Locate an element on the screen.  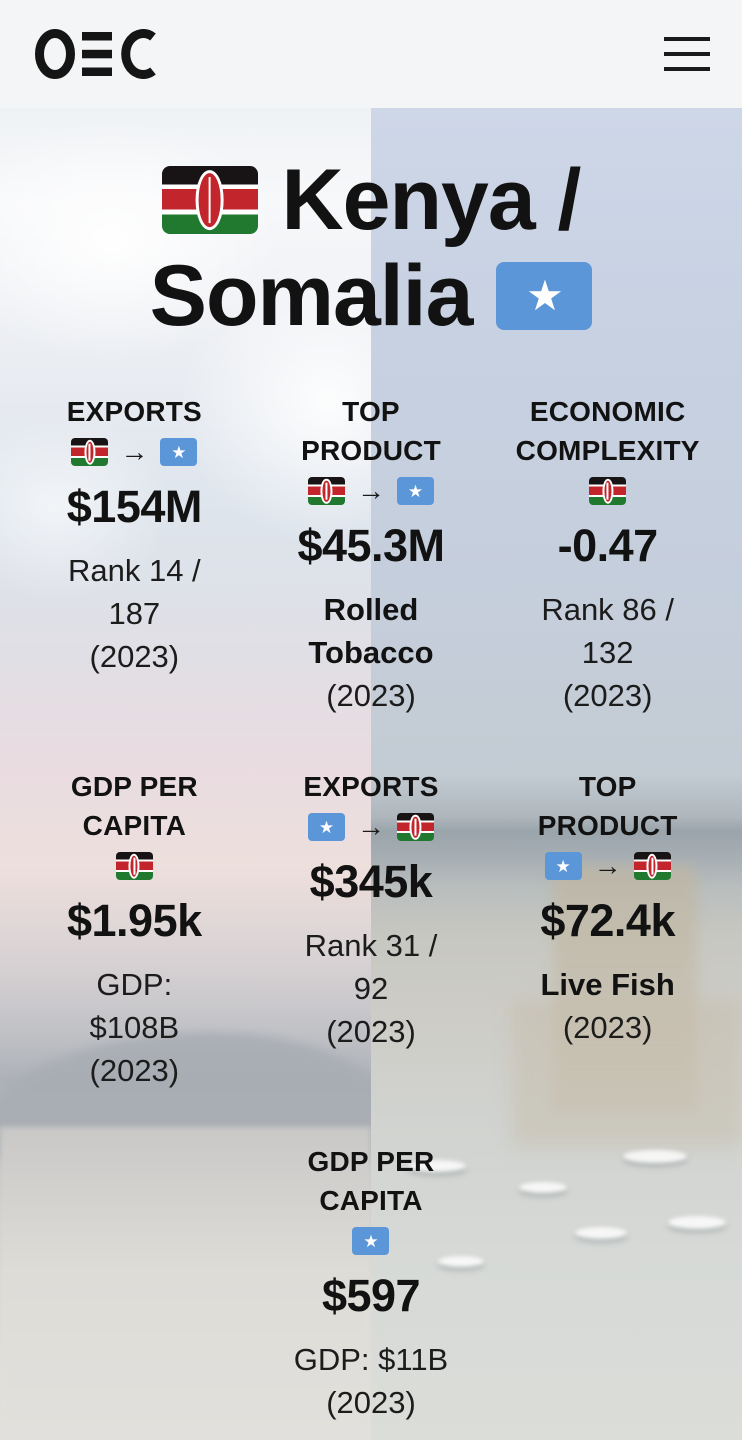
stat-value: $45.3M is located at coordinates (371, 545).